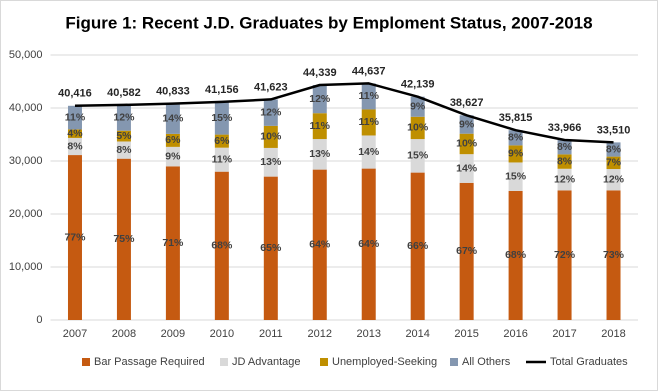 The image size is (658, 391). I want to click on x-tick-label: 2017, so click(564, 334).